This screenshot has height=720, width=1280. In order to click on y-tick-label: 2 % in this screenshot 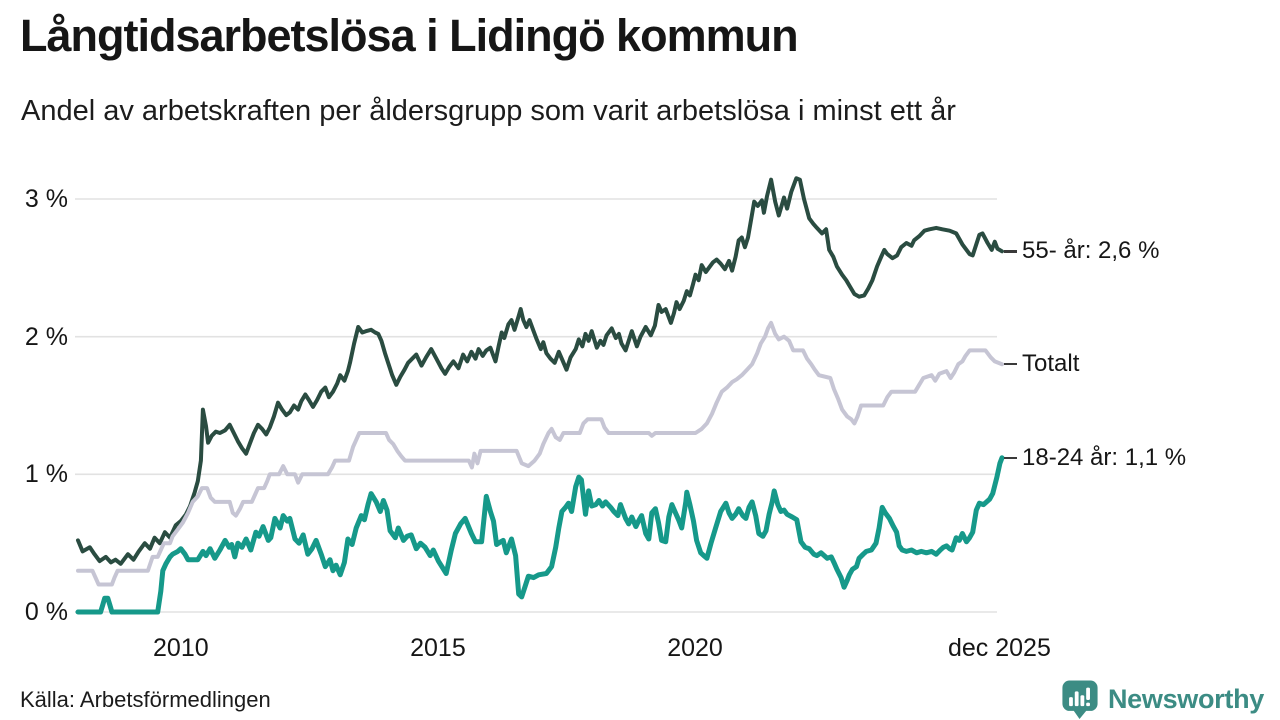, I will do `click(46, 336)`.